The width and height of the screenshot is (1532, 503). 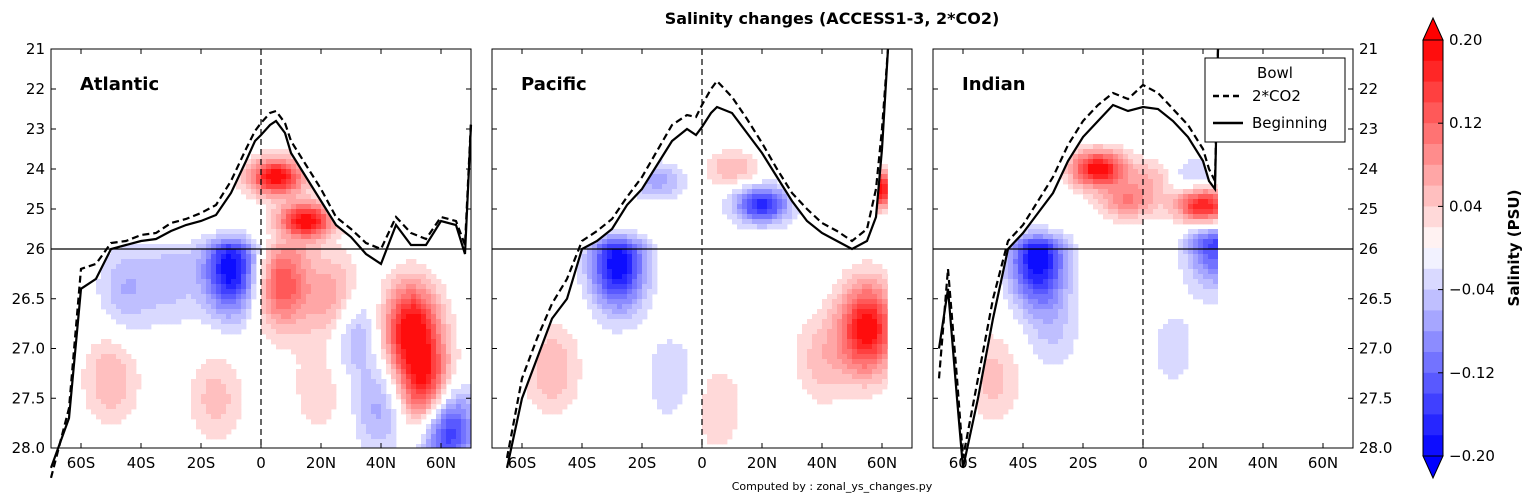 What do you see at coordinates (1276, 96) in the screenshot?
I see `legend-label: 2*CO2` at bounding box center [1276, 96].